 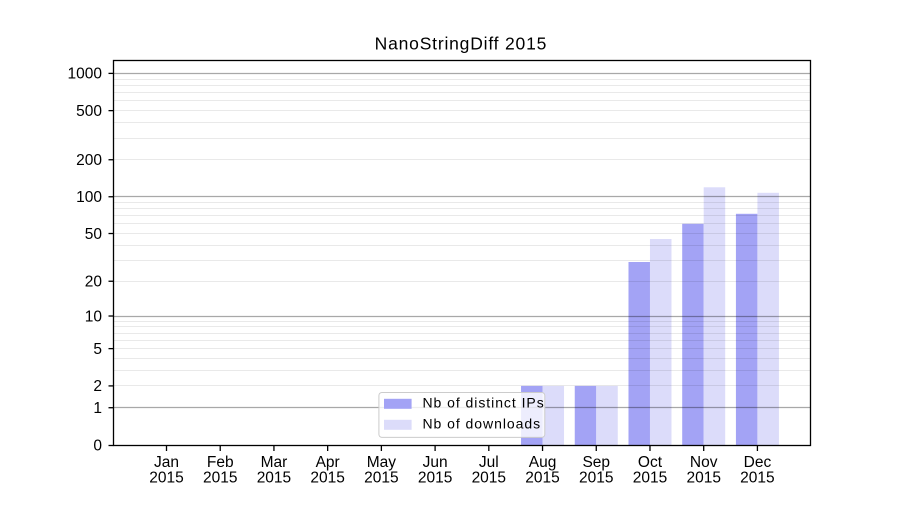 I want to click on svg-text: 500, so click(x=89, y=111).